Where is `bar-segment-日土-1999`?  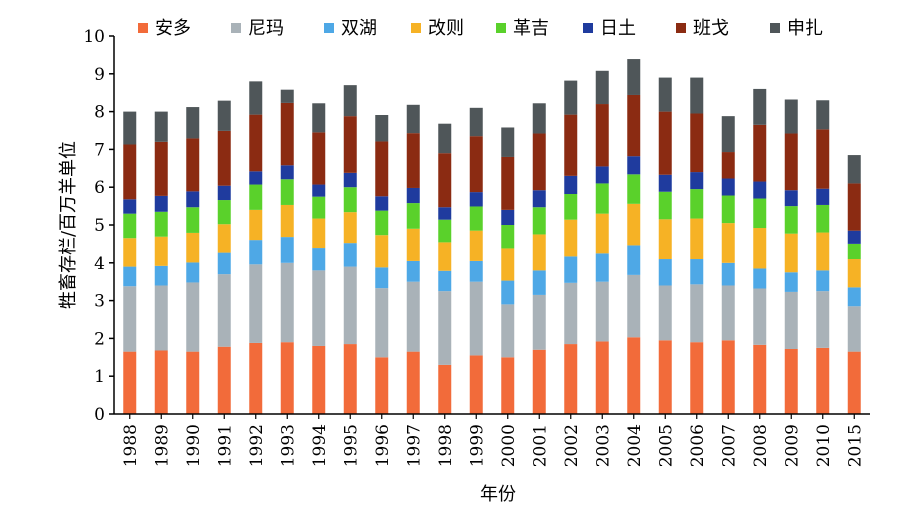 bar-segment-日土-1999 is located at coordinates (476, 199).